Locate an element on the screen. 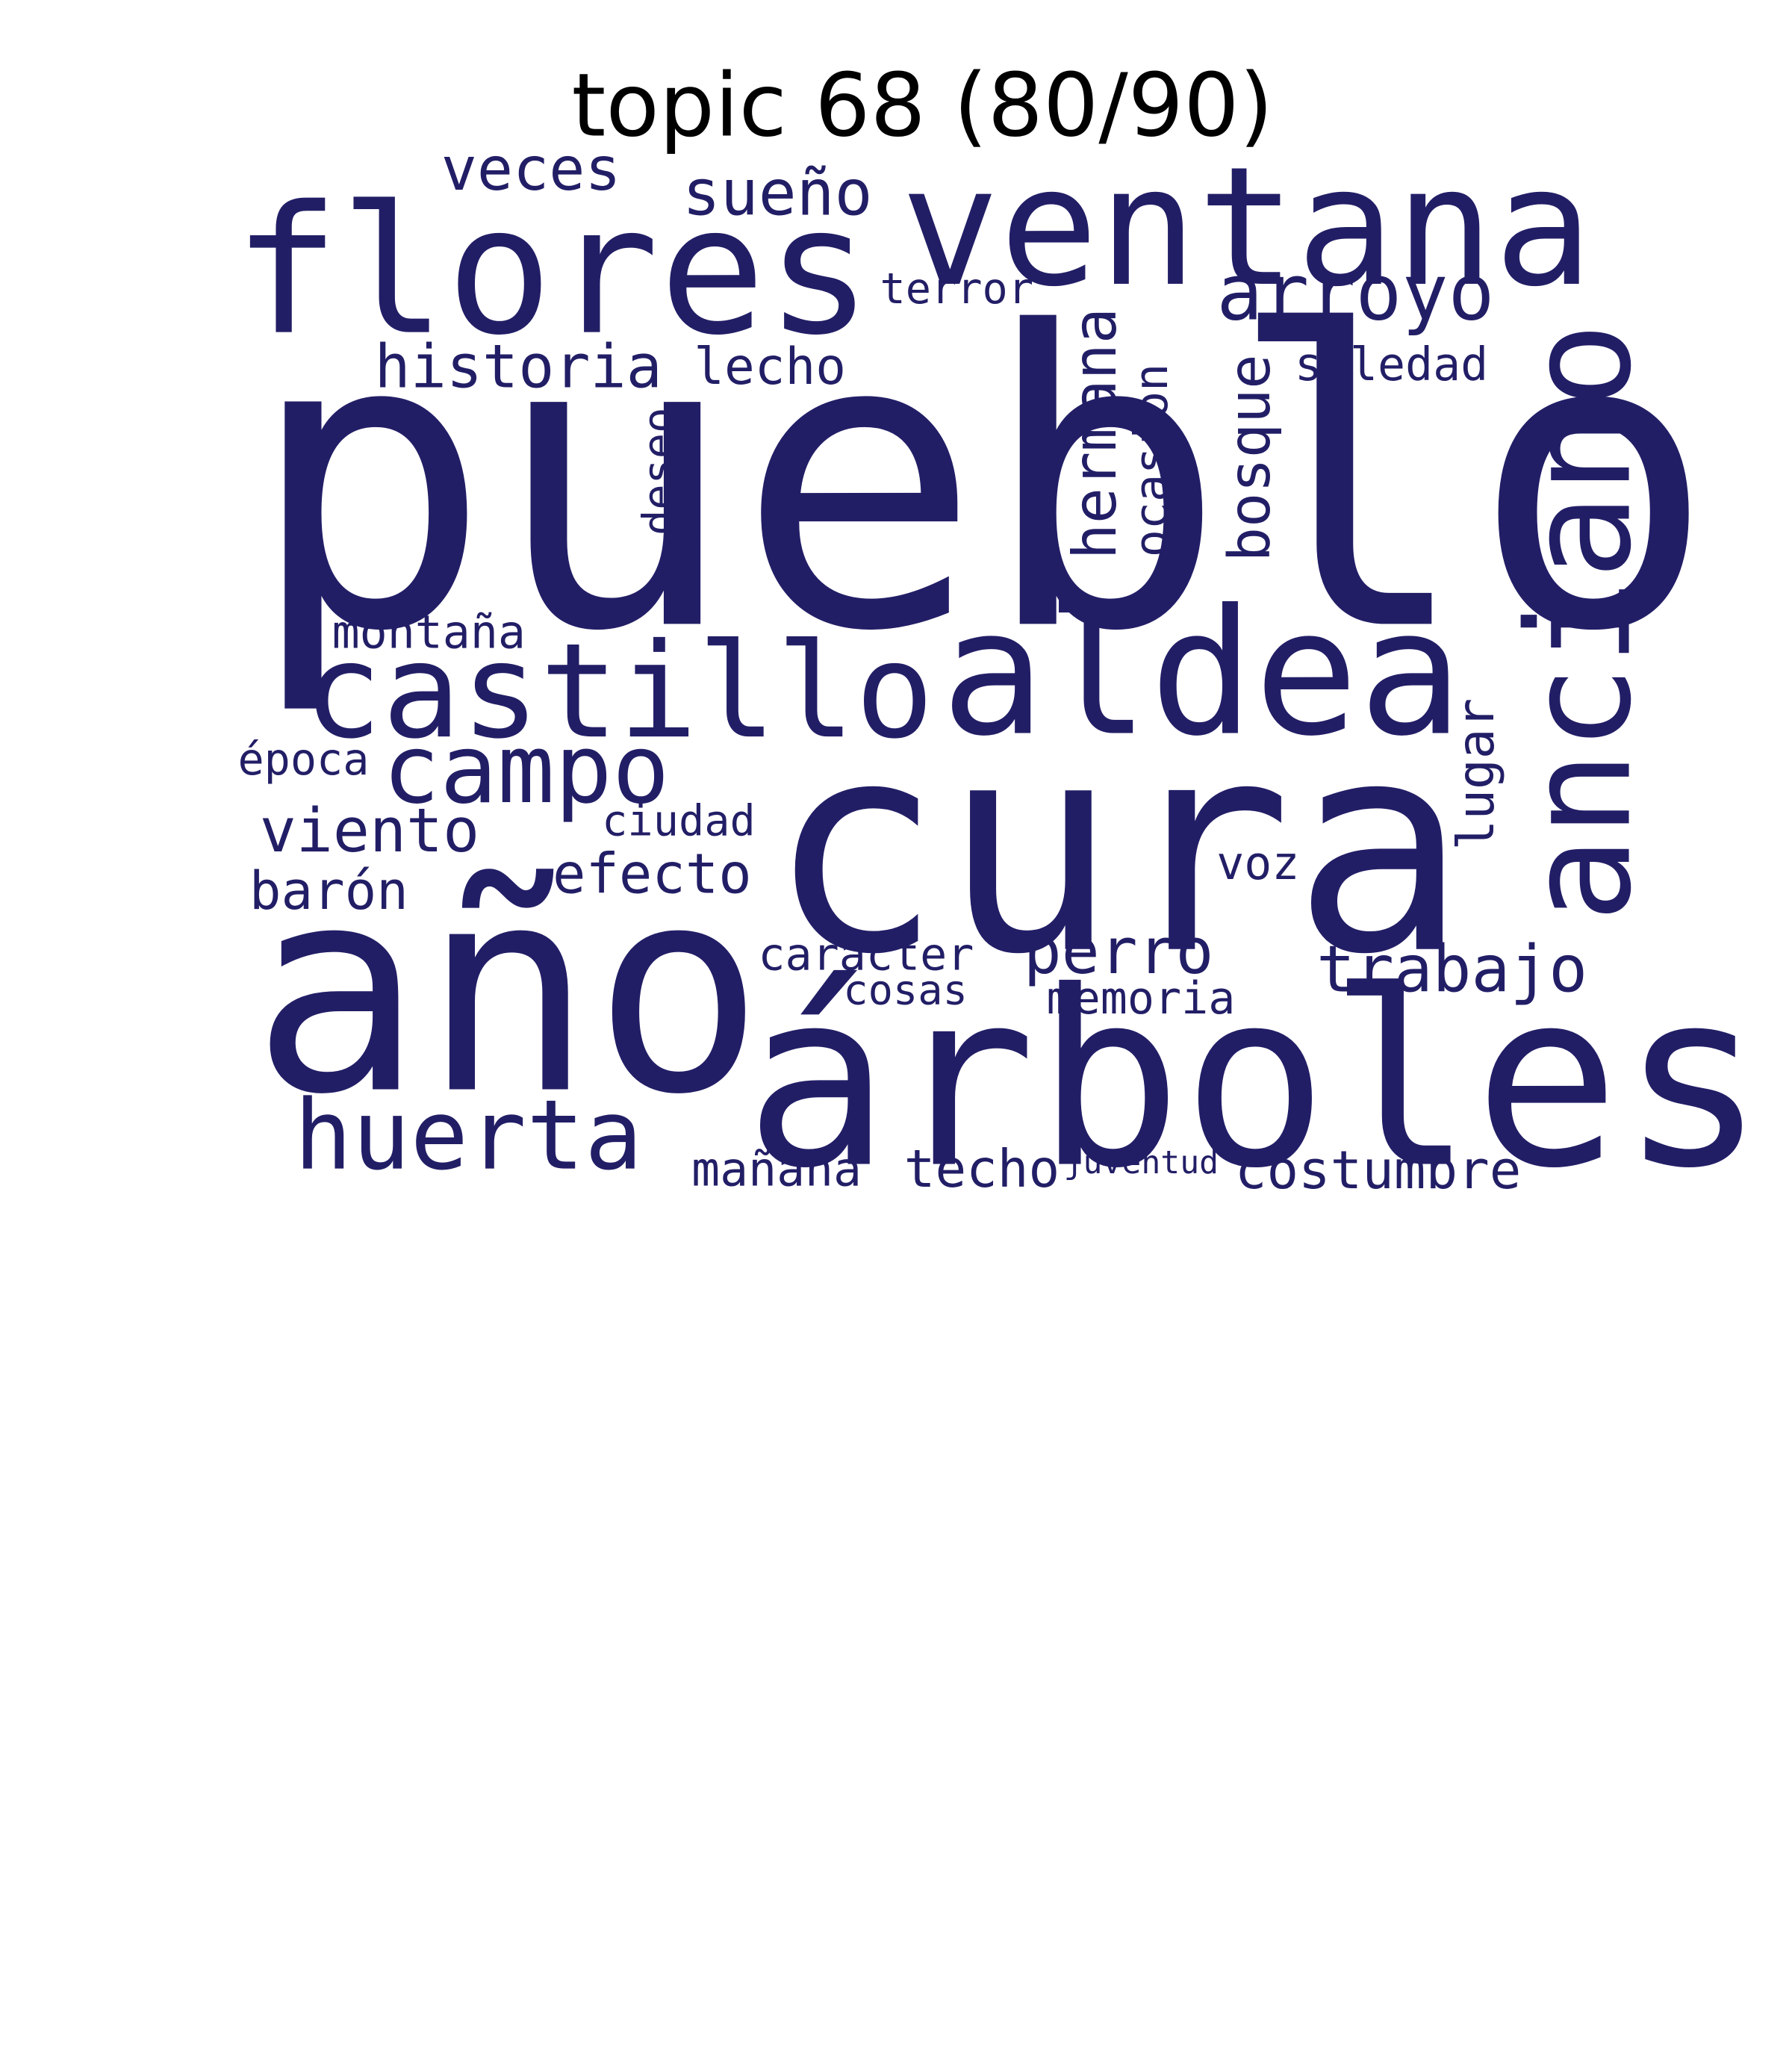 The width and height of the screenshot is (1792, 2068). word-epoca: época is located at coordinates (303, 759).